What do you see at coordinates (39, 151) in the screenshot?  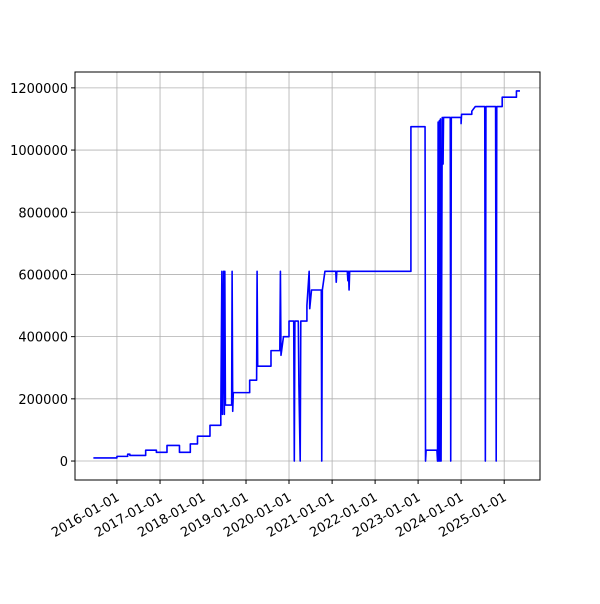 I see `y-tick-label: 1000000` at bounding box center [39, 151].